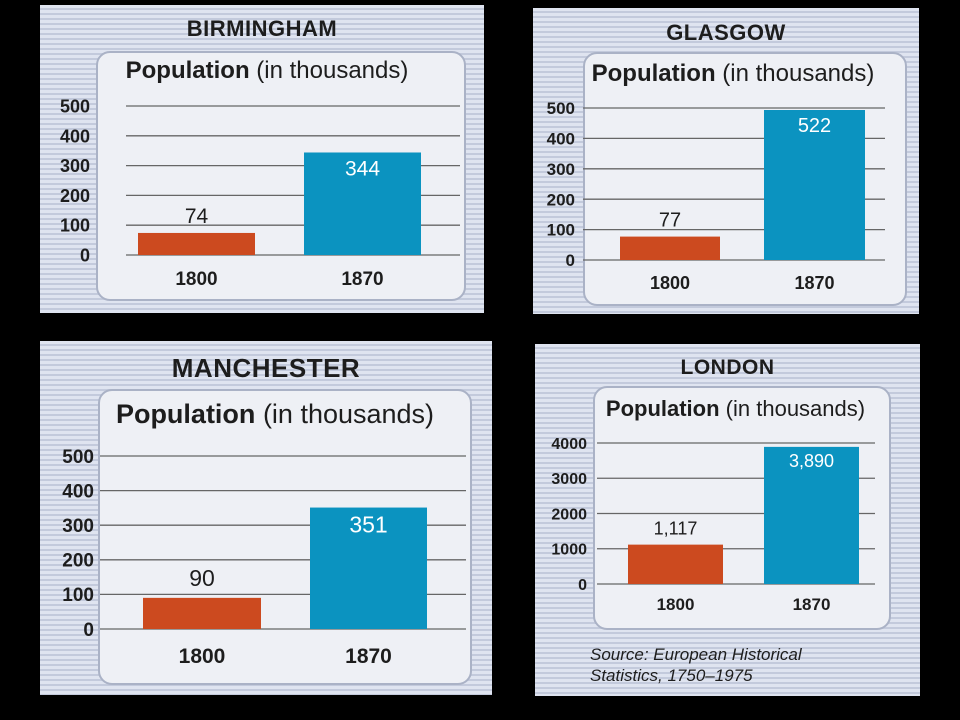 This screenshot has width=960, height=720. Describe the element at coordinates (727, 367) in the screenshot. I see `city-name: LONDON` at that location.